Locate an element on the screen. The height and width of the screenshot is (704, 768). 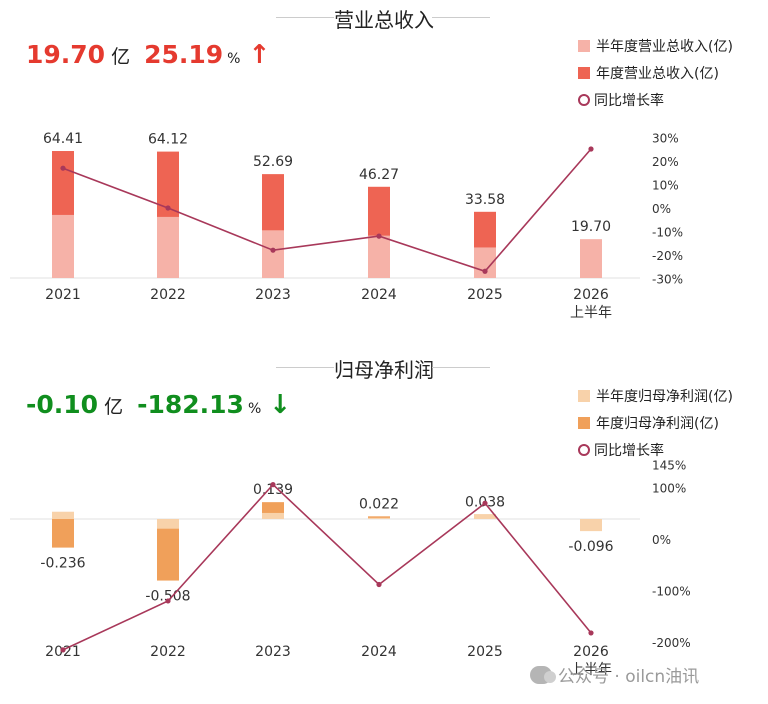
legend-label: 年度营业总收入(亿) is located at coordinates (657, 73).